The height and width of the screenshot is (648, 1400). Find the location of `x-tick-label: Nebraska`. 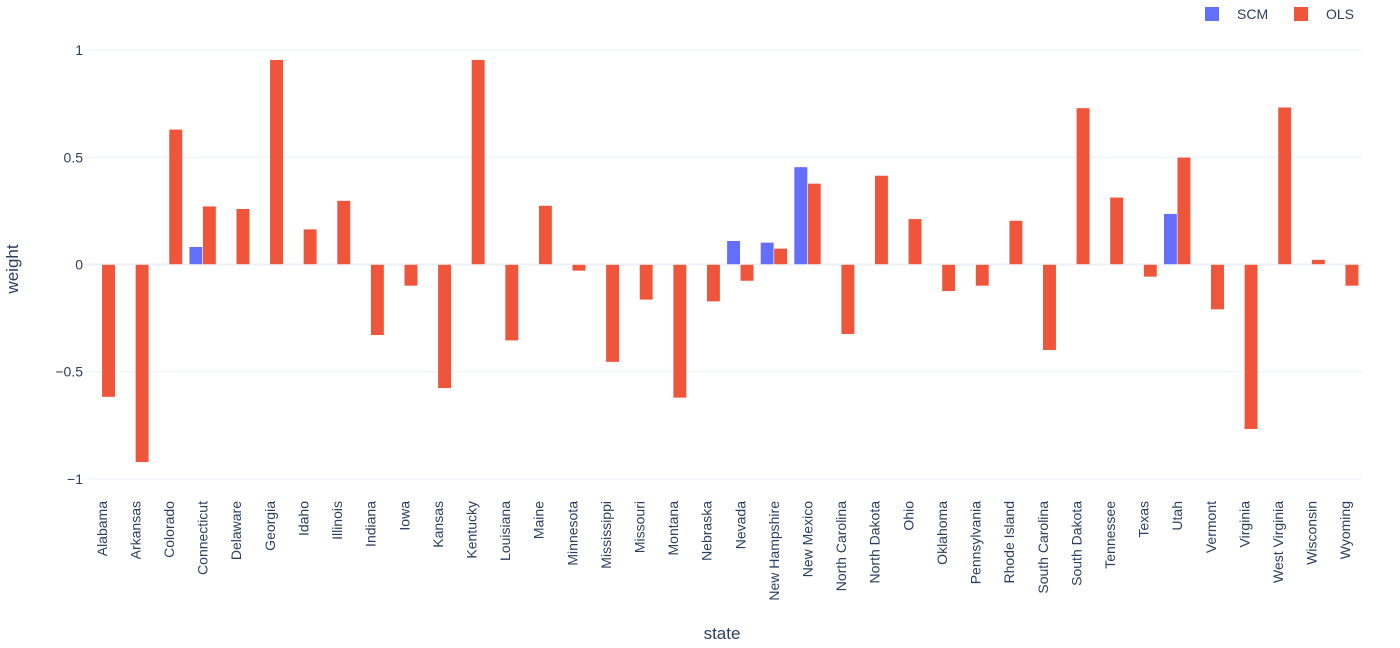

x-tick-label: Nebraska is located at coordinates (707, 531).